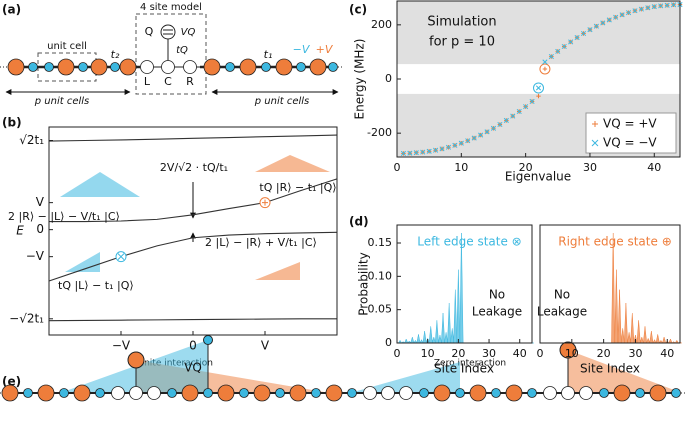 The image size is (685, 427). What do you see at coordinates (610, 369) in the screenshot?
I see `x-axis-label: Site Index` at bounding box center [610, 369].